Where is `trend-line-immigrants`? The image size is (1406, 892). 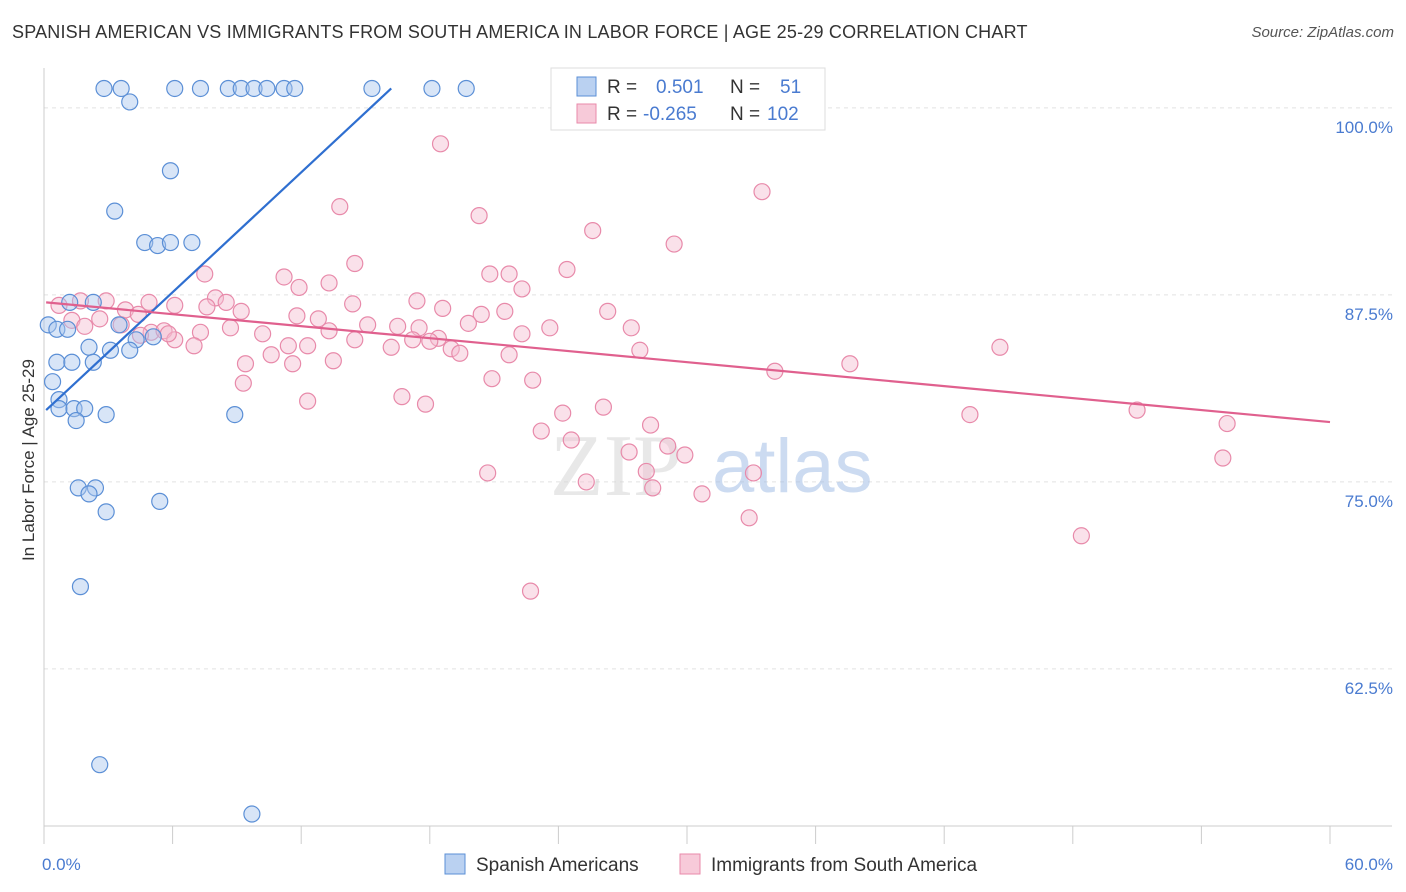 trend-line-immigrants is located at coordinates (688, 362).